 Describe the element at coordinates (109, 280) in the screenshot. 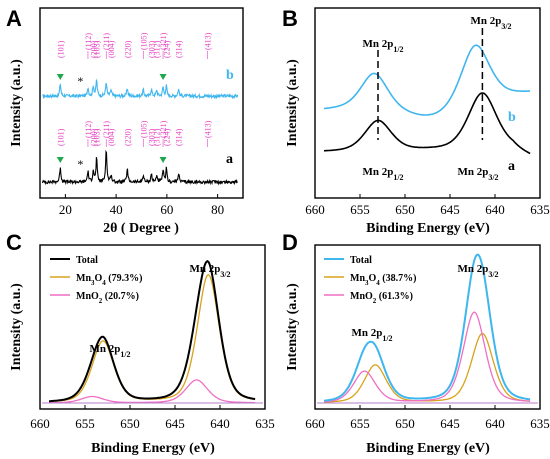

I see `legend-entry: Mn3O4 (79.3%)` at that location.